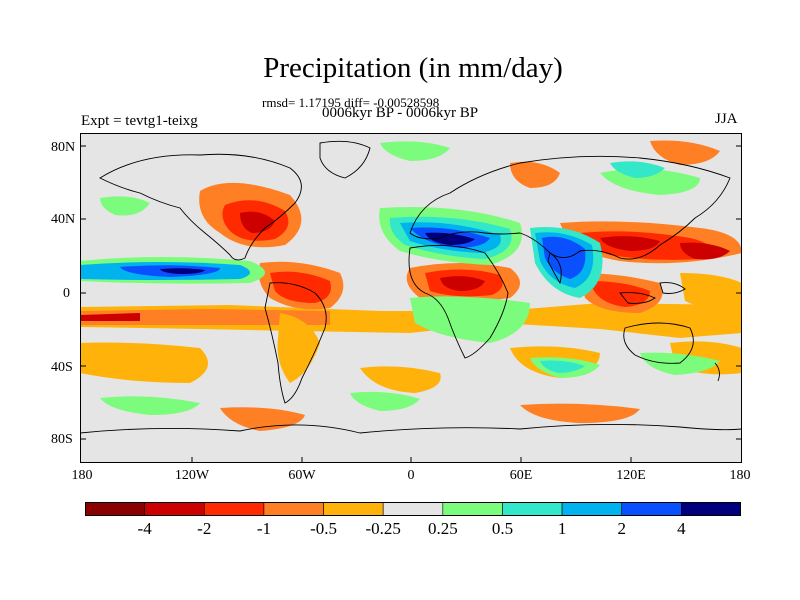 This screenshot has width=800, height=600. I want to click on rmsd-diff-stats: rmsd= 1.17195 diff= -0.00528598, so click(351, 102).